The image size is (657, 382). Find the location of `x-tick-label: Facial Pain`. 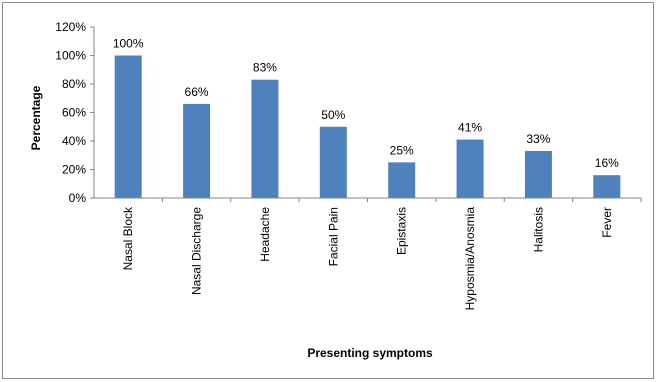

x-tick-label: Facial Pain is located at coordinates (333, 236).